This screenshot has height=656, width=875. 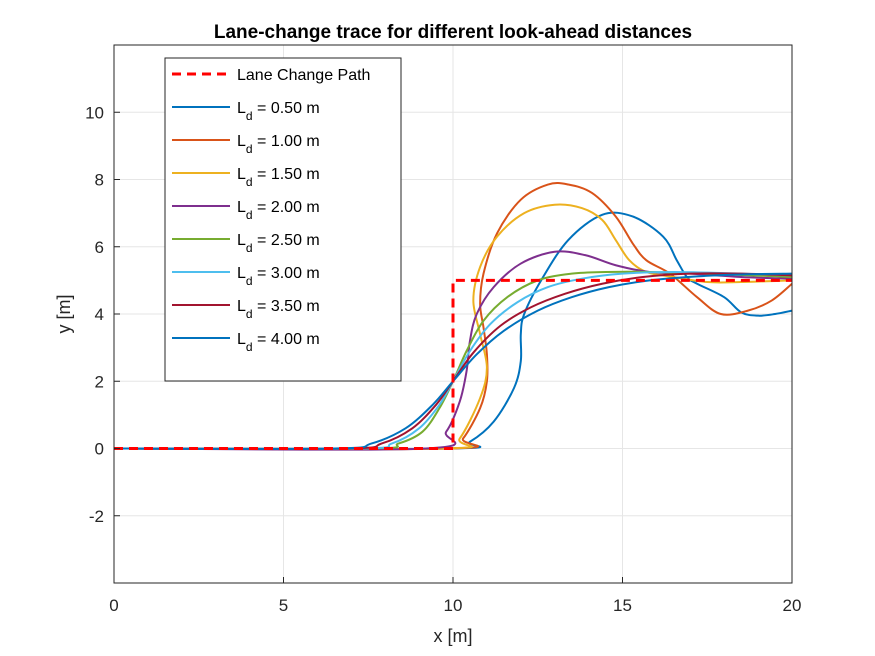 I want to click on legend-label-rest: = 1.00 m, so click(x=286, y=141).